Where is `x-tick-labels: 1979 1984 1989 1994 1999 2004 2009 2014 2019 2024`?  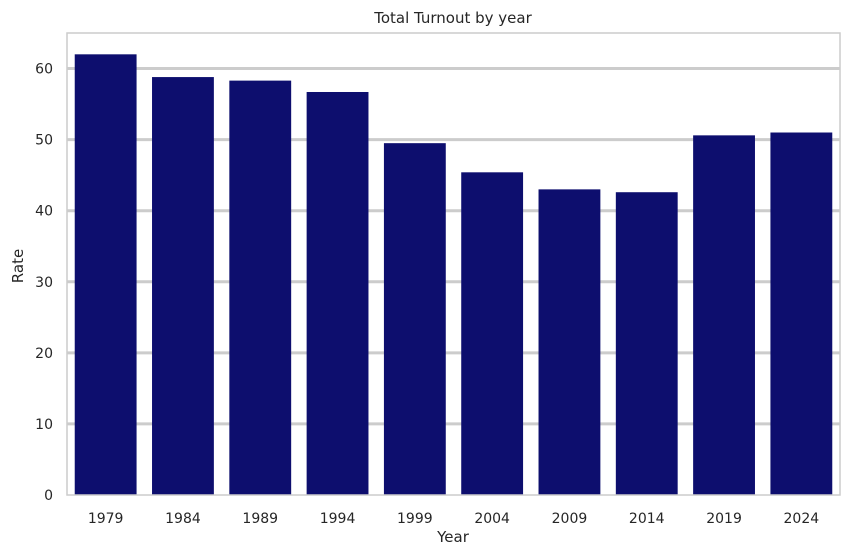
x-tick-labels: 1979 1984 1989 1994 1999 2004 2009 2014 2019 2024 is located at coordinates (453, 519).